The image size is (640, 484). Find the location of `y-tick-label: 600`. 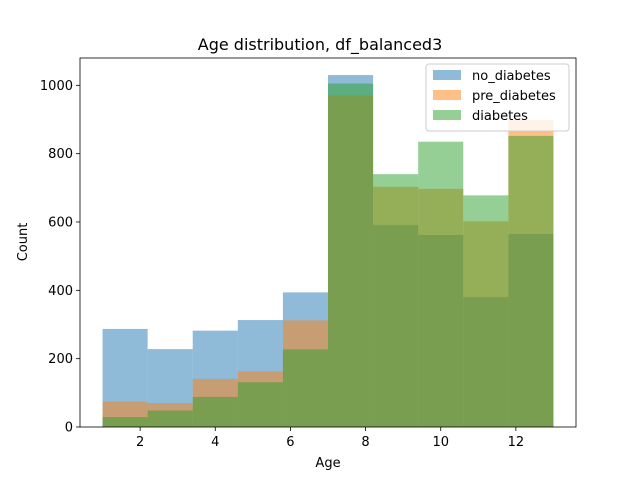

y-tick-label: 600 is located at coordinates (60, 223).